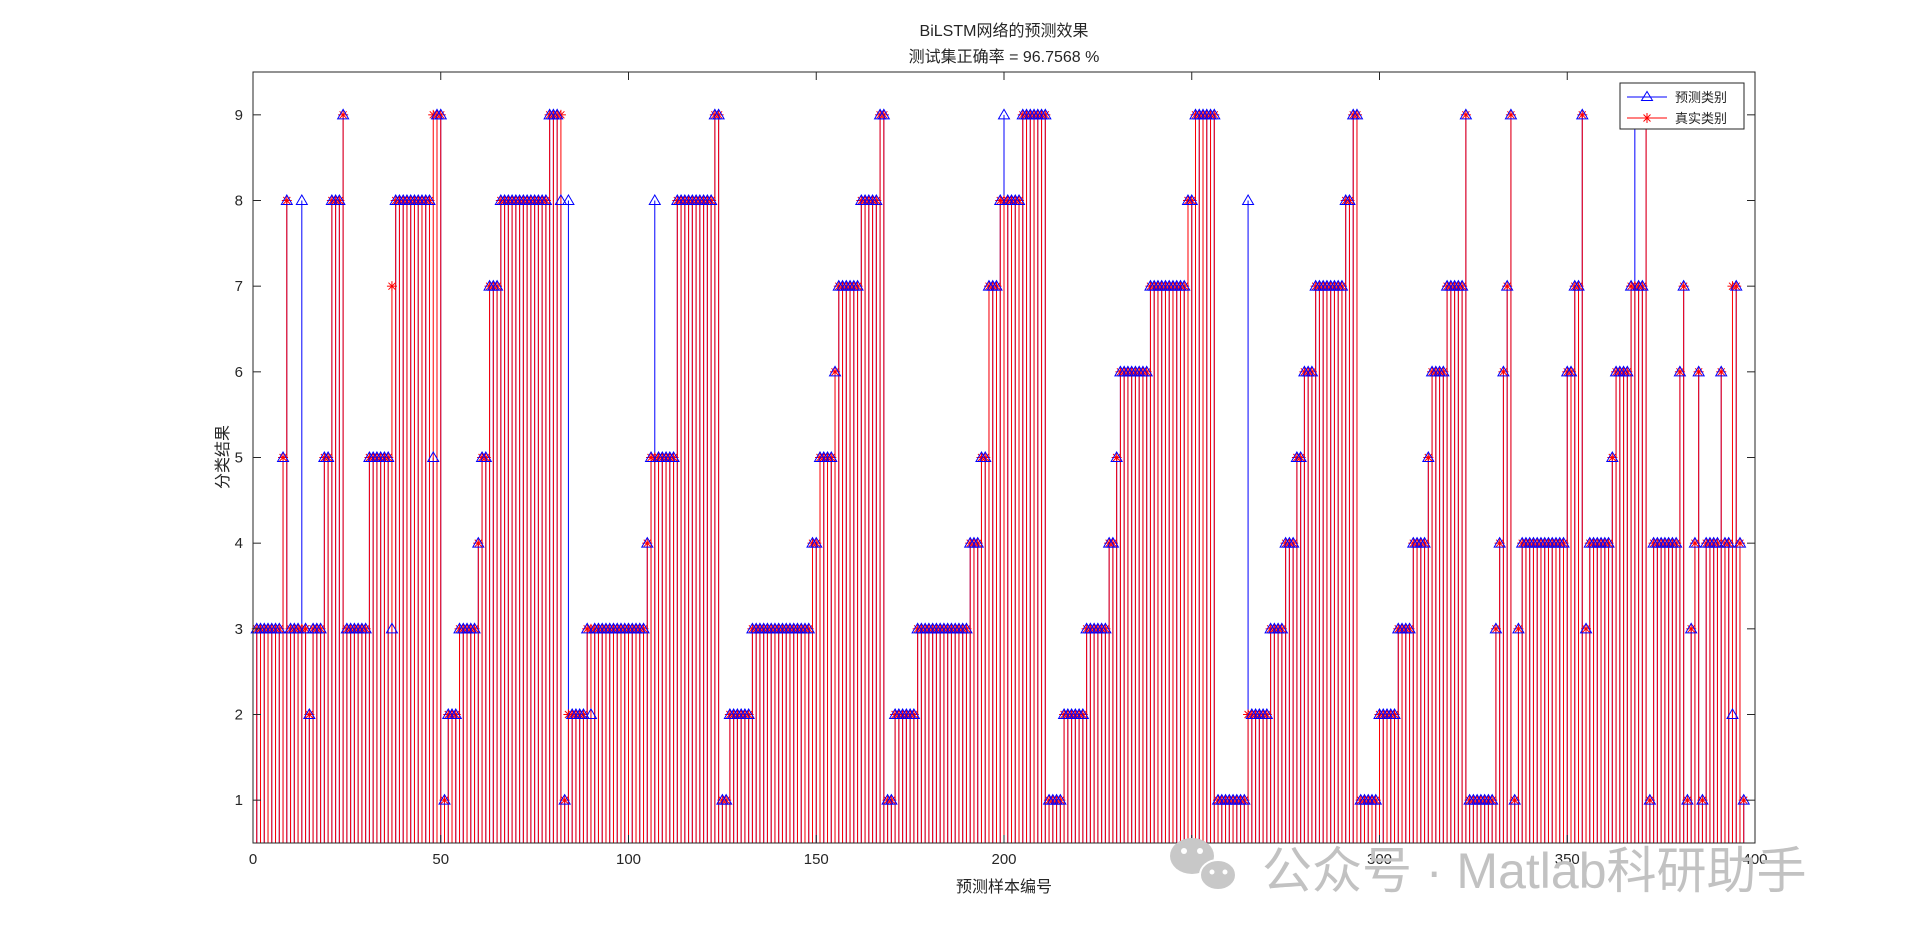 The height and width of the screenshot is (937, 1920). What do you see at coordinates (1379, 859) in the screenshot?
I see `x-tick-label: 300` at bounding box center [1379, 859].